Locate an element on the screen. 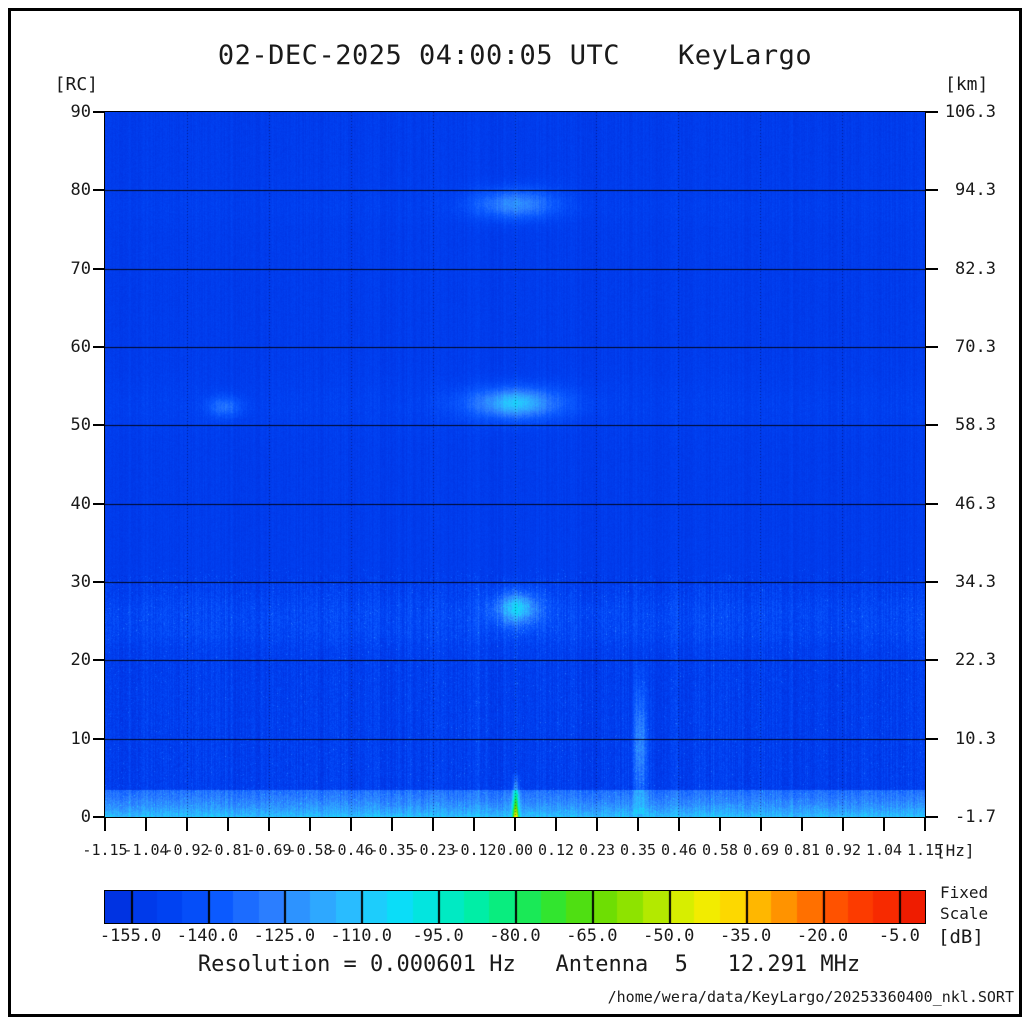  y-axis-right-tick-label: 22.3 is located at coordinates (975, 660).